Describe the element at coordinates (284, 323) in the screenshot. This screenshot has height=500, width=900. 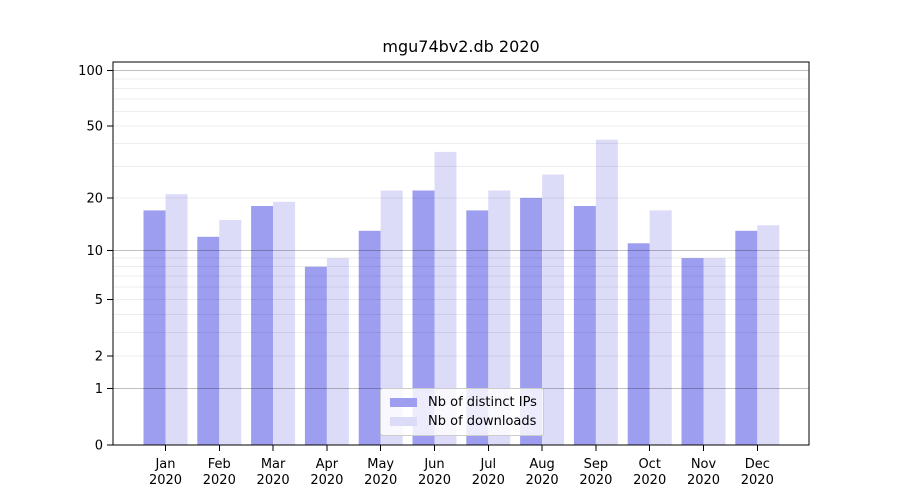
I see `bar-downloads-mar` at that location.